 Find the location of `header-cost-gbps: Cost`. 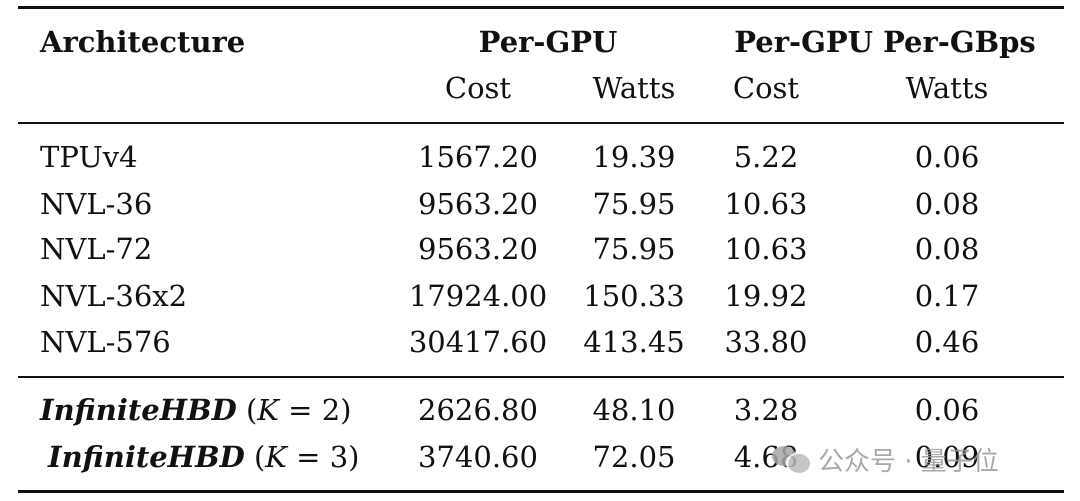

header-cost-gbps: Cost is located at coordinates (766, 88).